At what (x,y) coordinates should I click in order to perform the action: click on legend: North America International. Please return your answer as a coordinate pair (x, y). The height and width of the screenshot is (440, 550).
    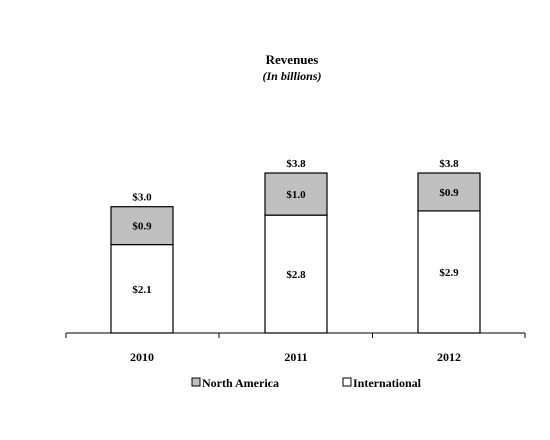
    Looking at the image, I should click on (306, 383).